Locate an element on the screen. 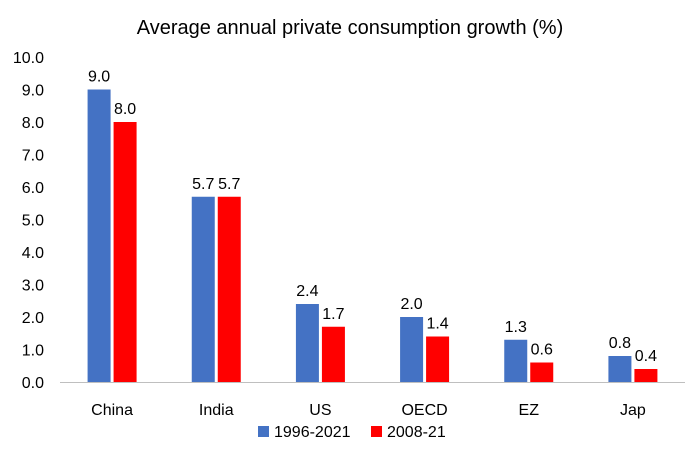 This screenshot has width=695, height=460. x-category-label: India is located at coordinates (216, 410).